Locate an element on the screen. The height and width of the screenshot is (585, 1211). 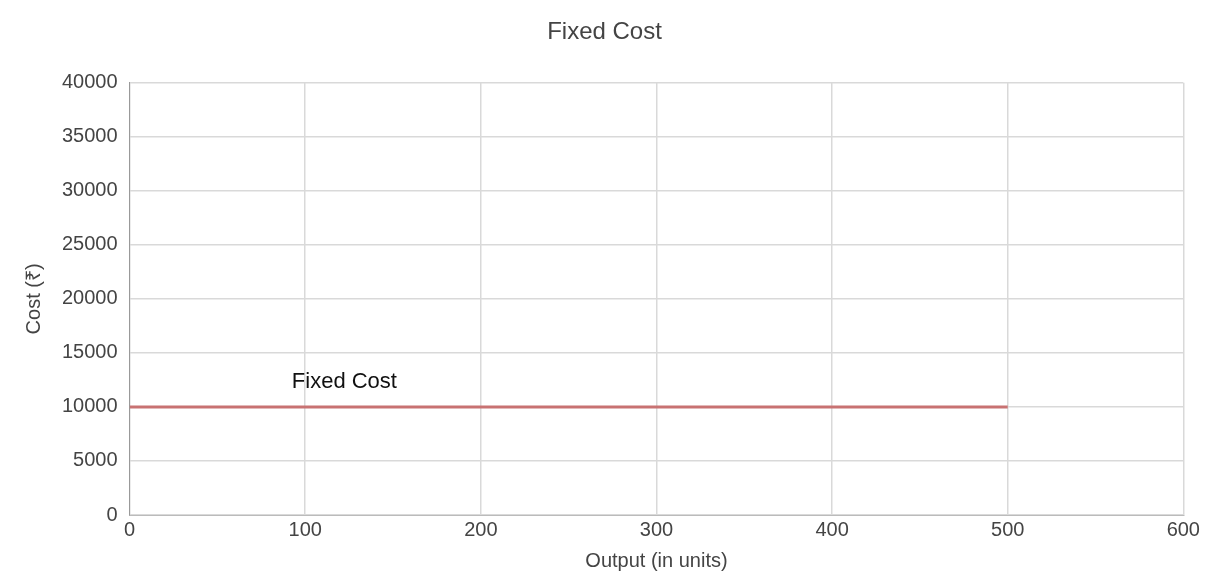
y-tick-label: 10000 is located at coordinates (89, 405).